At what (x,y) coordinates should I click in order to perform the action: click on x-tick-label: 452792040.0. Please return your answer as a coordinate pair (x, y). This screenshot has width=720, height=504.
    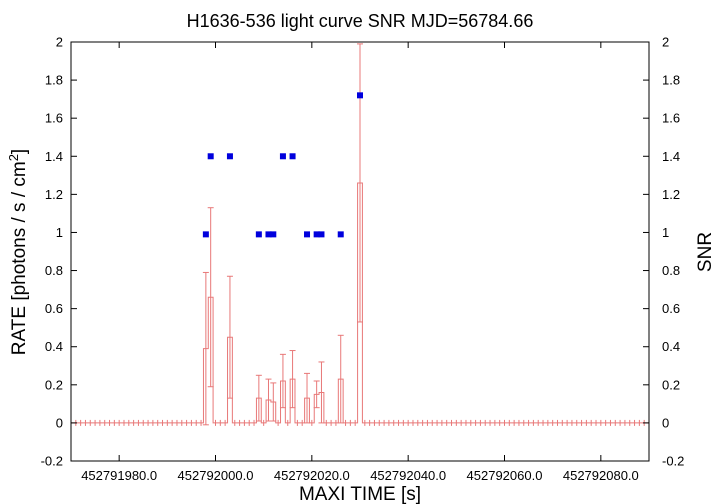
    Looking at the image, I should click on (408, 475).